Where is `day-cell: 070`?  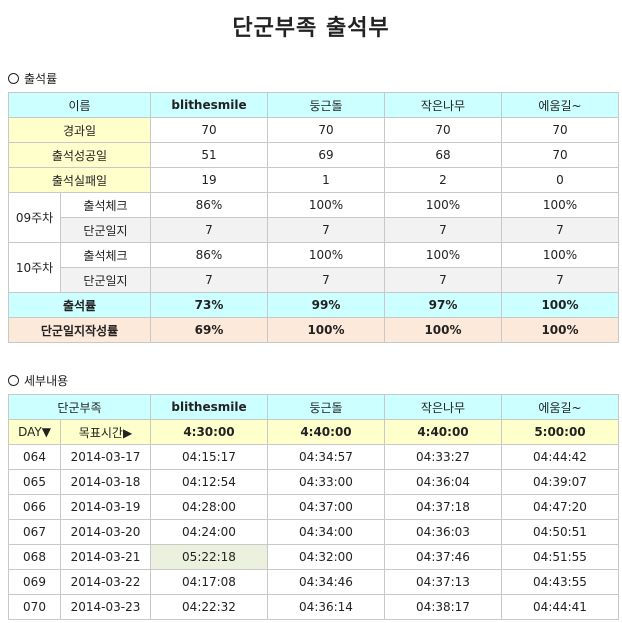 day-cell: 070 is located at coordinates (34, 607).